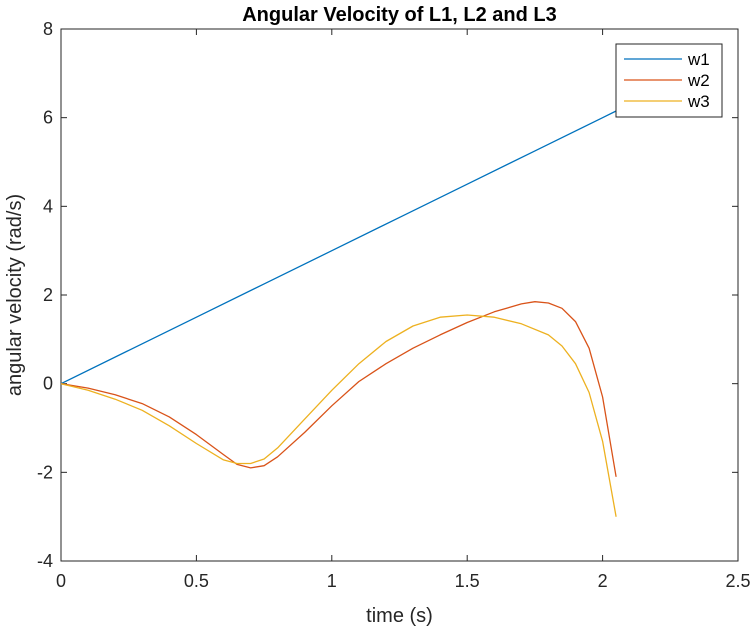 The image size is (753, 630). Describe the element at coordinates (48, 206) in the screenshot. I see `y-tick-label: 4` at that location.